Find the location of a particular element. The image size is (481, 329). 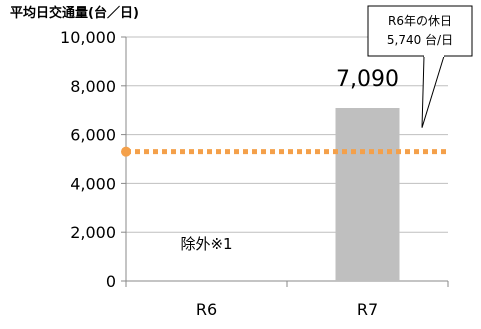

bar-value-label: 7,090 is located at coordinates (367, 79).